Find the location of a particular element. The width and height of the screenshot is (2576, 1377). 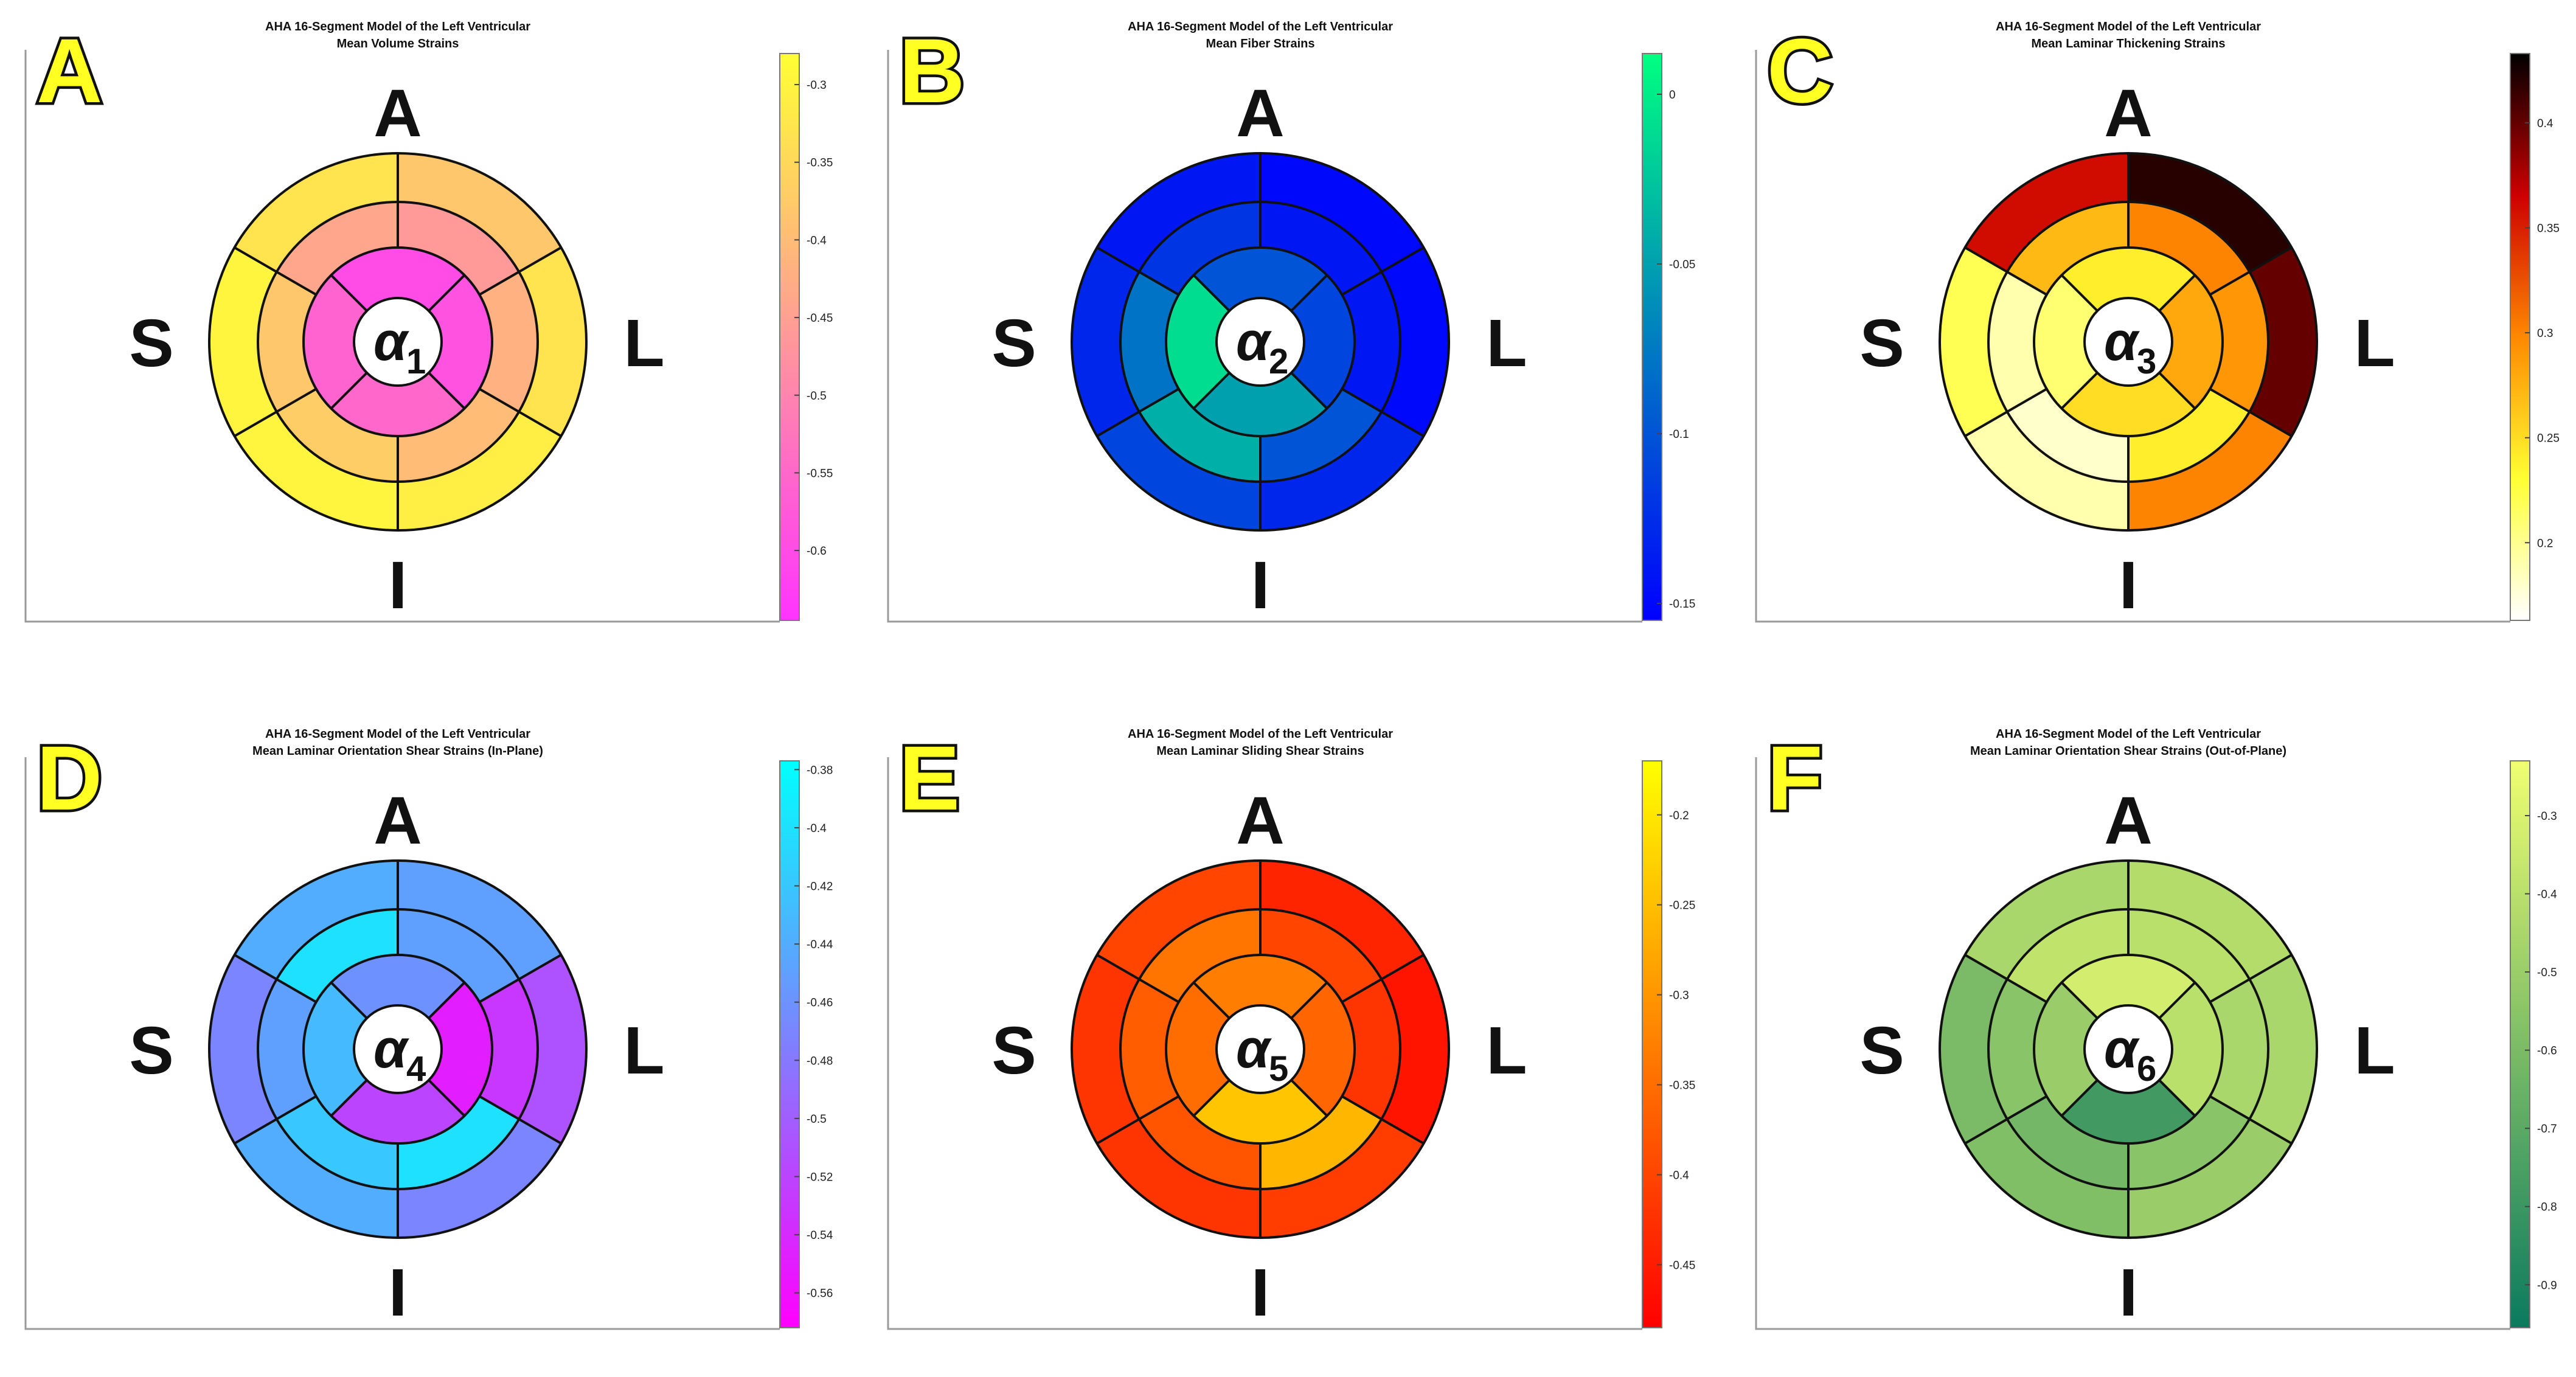

colorbar-tick-label: -0.05 is located at coordinates (1682, 264).